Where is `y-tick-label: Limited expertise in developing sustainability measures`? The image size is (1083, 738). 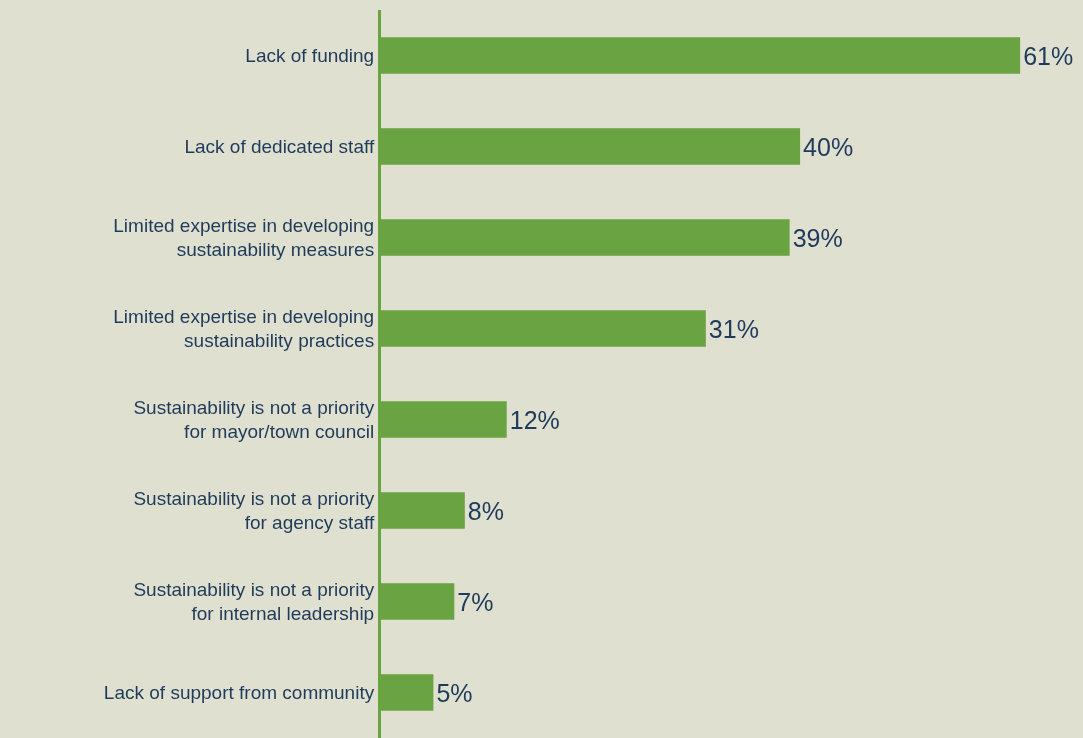
y-tick-label: Limited expertise in developing sustainability measures is located at coordinates (244, 237).